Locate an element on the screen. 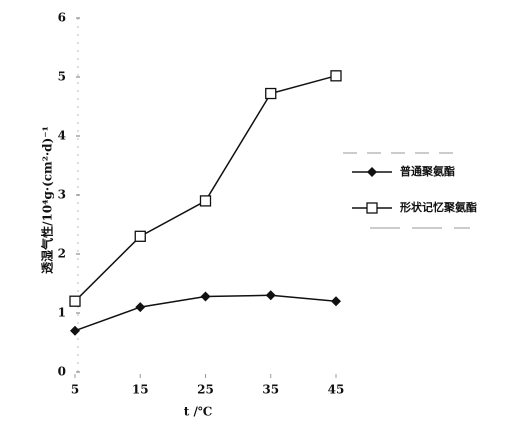 The height and width of the screenshot is (436, 519). x-tick-label: 5 is located at coordinates (75, 390).